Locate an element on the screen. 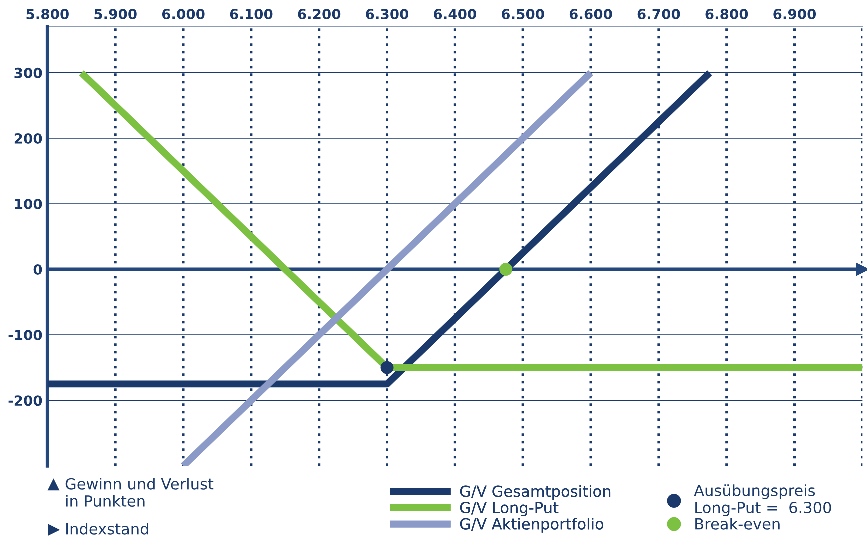  x-tick-label: 5.800 is located at coordinates (47, 14).